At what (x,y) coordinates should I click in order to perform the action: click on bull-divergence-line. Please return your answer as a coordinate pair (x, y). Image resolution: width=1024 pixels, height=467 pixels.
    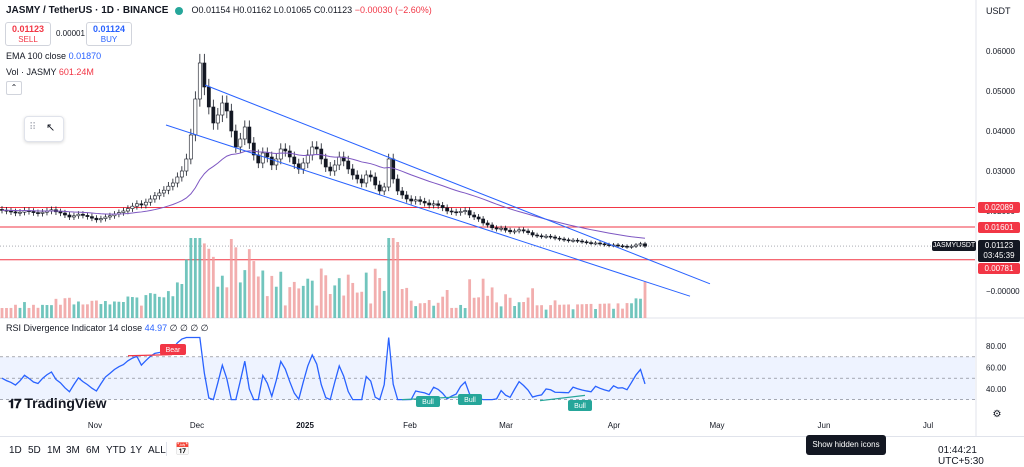
    Looking at the image, I should click on (562, 398).